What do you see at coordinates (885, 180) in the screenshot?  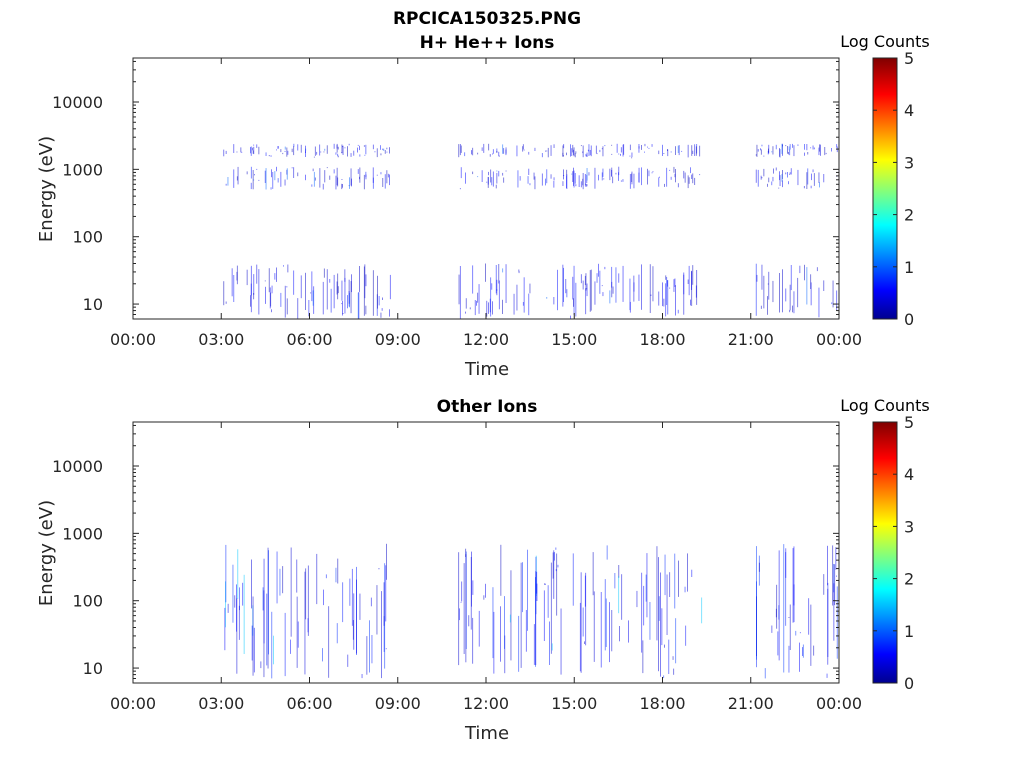 I see `colorbar: Log Counts 0 1 2 3 4 5` at bounding box center [885, 180].